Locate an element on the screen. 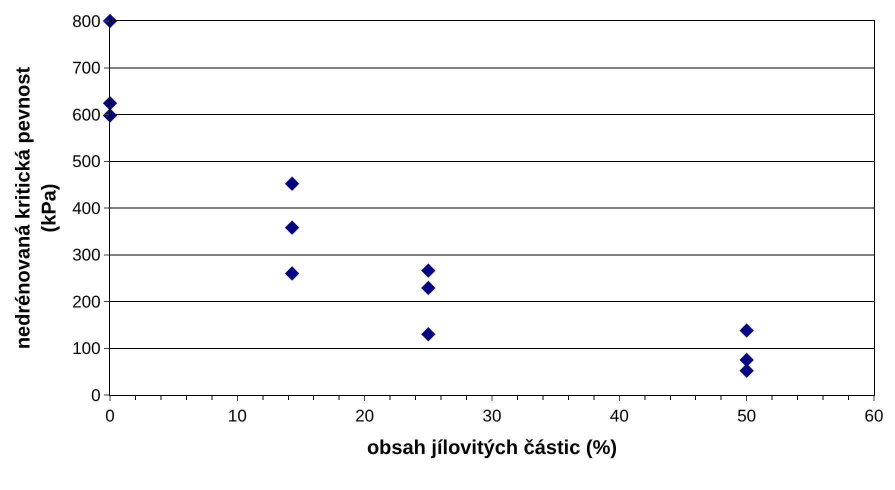  y-tick-label: 100 is located at coordinates (86, 348).